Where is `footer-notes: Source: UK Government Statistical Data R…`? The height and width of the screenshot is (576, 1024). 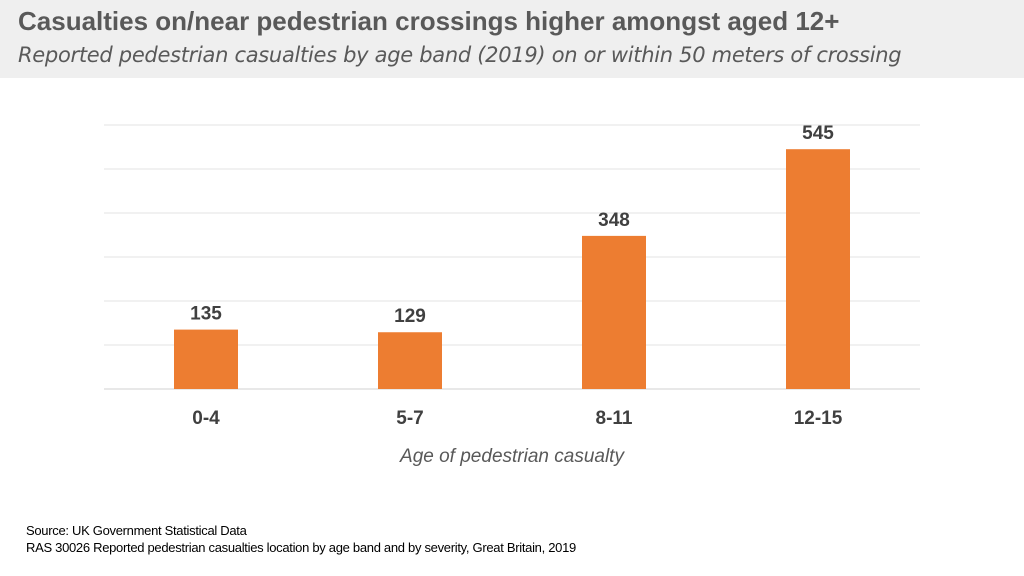
footer-notes: Source: UK Government Statistical Data R… is located at coordinates (301, 539).